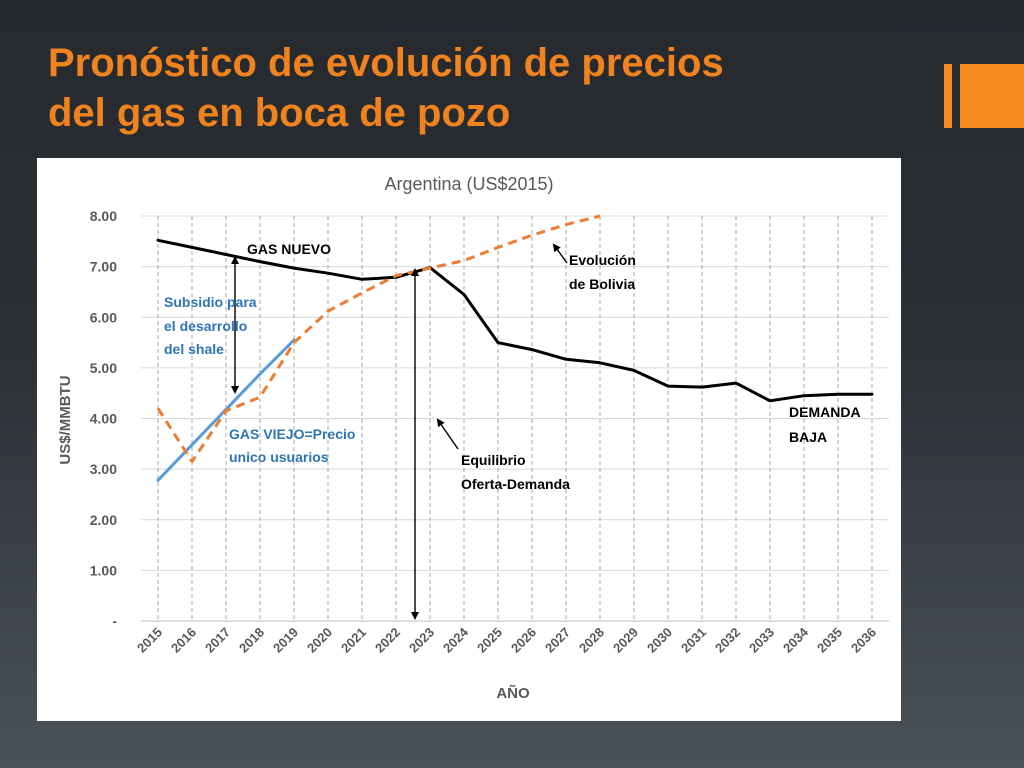 The width and height of the screenshot is (1024, 768). What do you see at coordinates (103, 317) in the screenshot?
I see `y-tick-label: 6.00` at bounding box center [103, 317].